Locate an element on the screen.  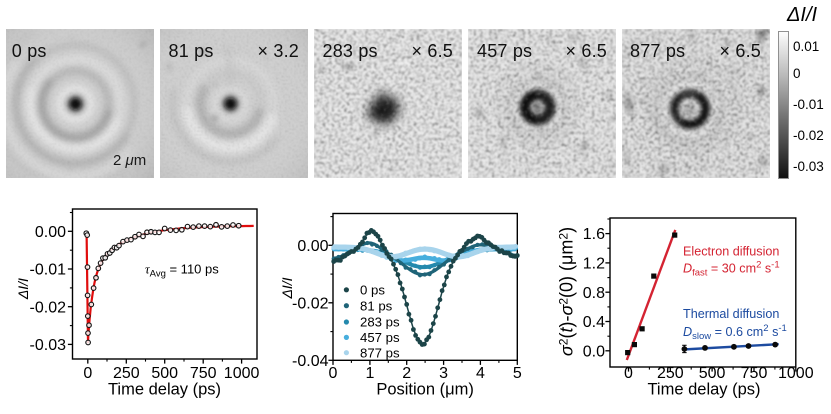
svg-text: 0.4 is located at coordinates (594, 322).